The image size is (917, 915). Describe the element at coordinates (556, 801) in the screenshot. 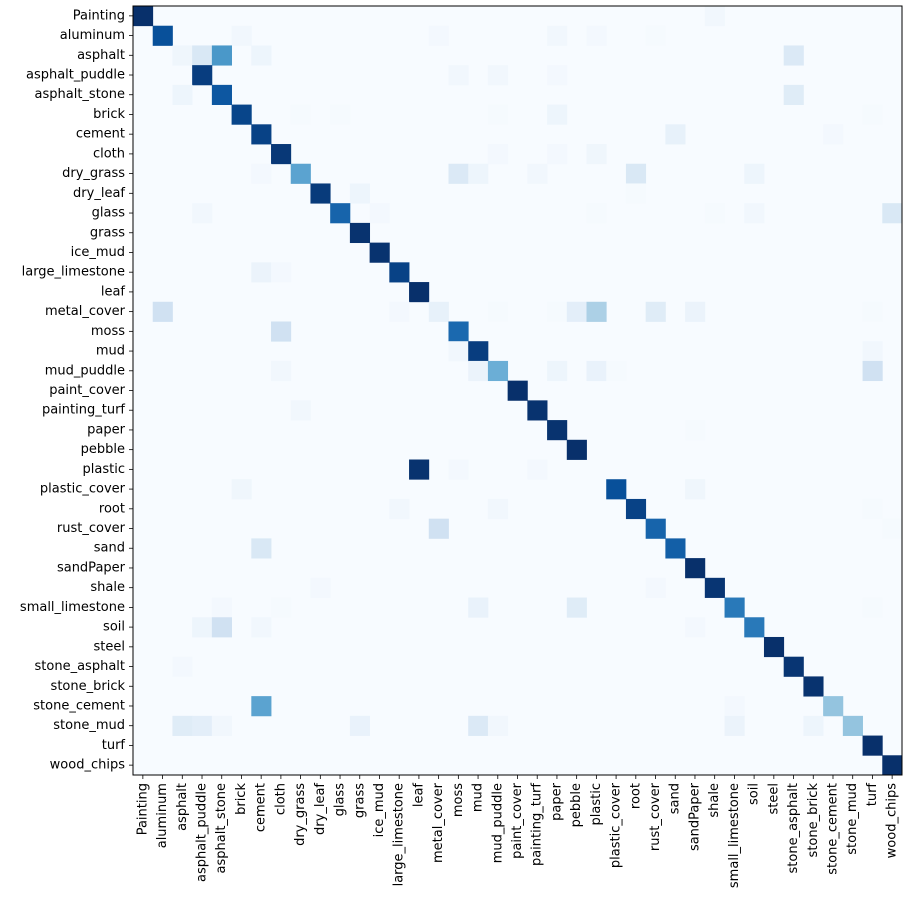

I see `x-tick-label: paper` at that location.